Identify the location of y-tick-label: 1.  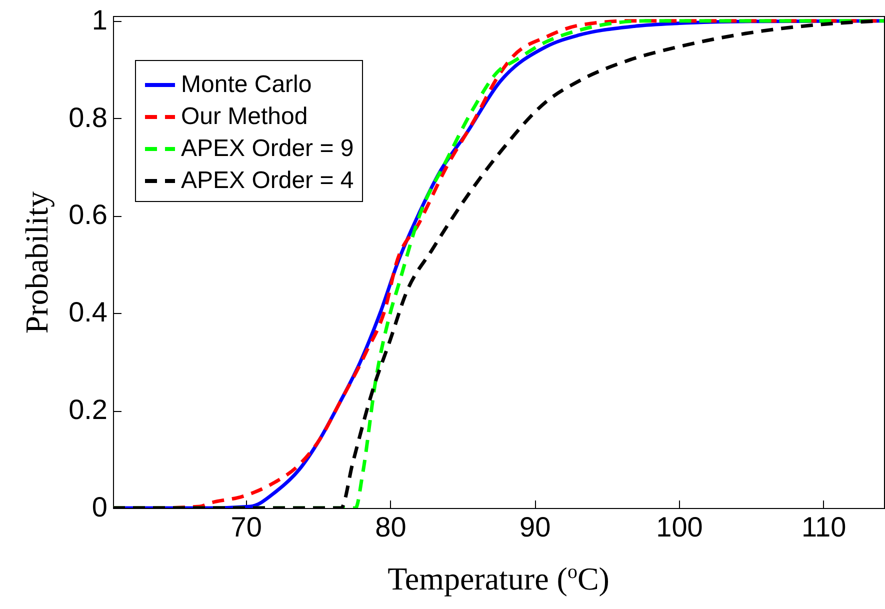
(100, 20).